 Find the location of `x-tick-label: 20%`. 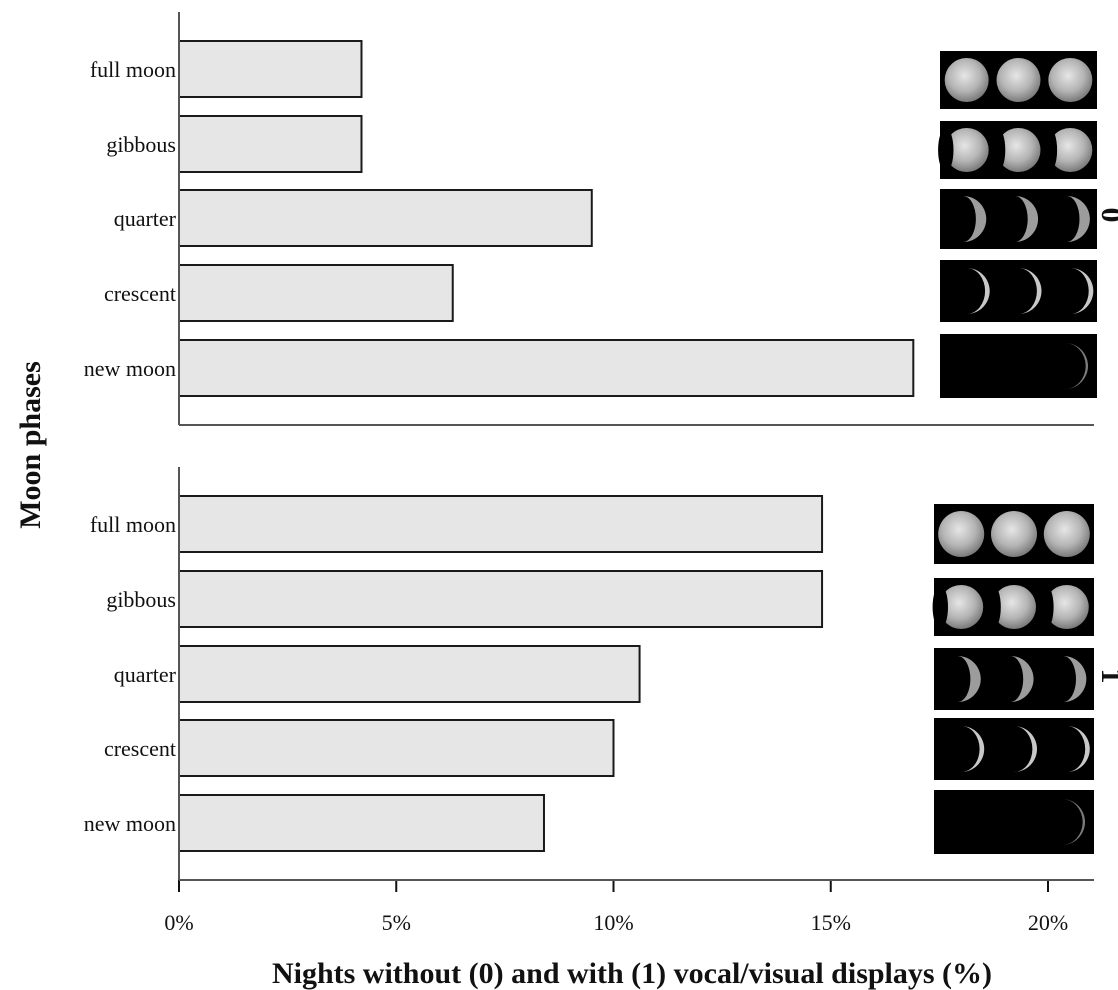

x-tick-label: 20% is located at coordinates (1048, 922).